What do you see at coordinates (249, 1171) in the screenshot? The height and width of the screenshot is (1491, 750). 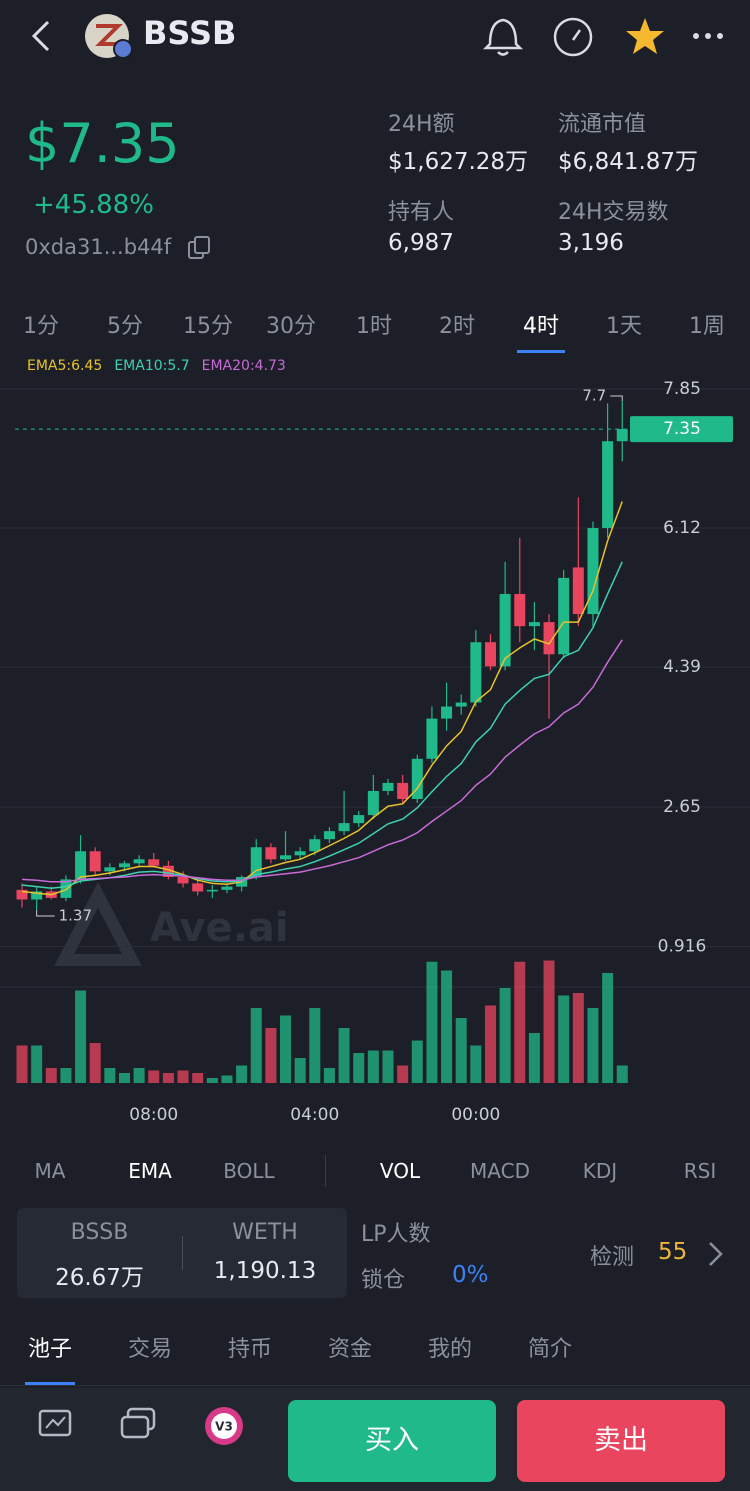 I see `indicator-tab: BOLL` at bounding box center [249, 1171].